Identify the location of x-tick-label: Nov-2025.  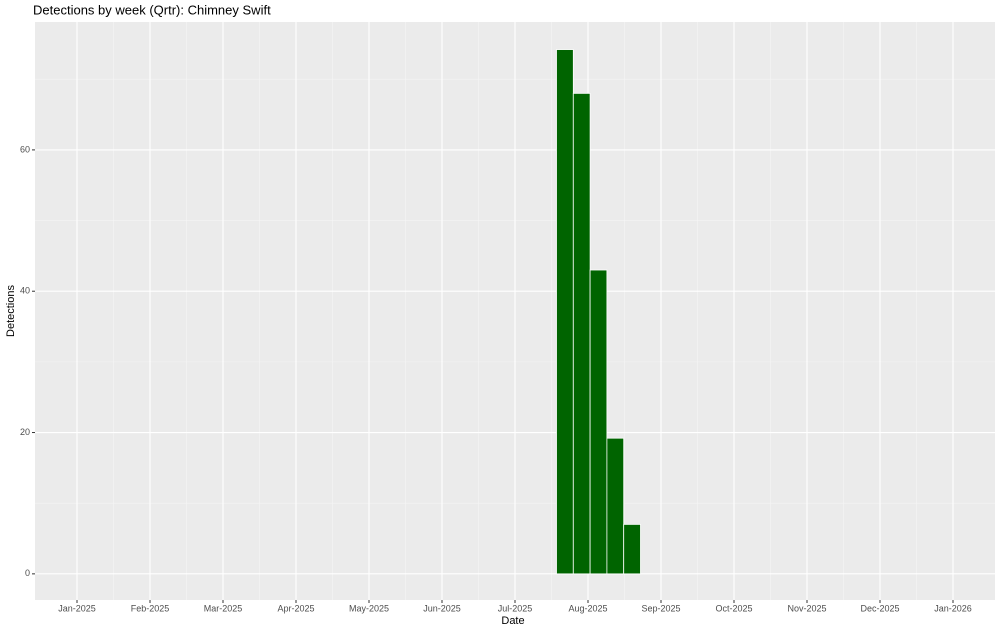
(806, 608).